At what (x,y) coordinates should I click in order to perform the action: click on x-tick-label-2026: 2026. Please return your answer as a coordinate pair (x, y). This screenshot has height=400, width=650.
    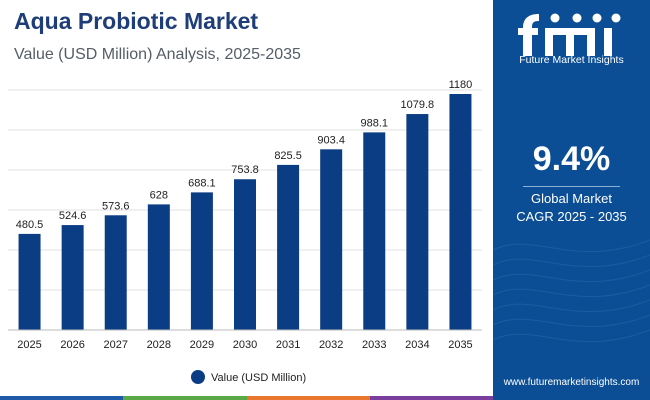
    Looking at the image, I should click on (72, 345).